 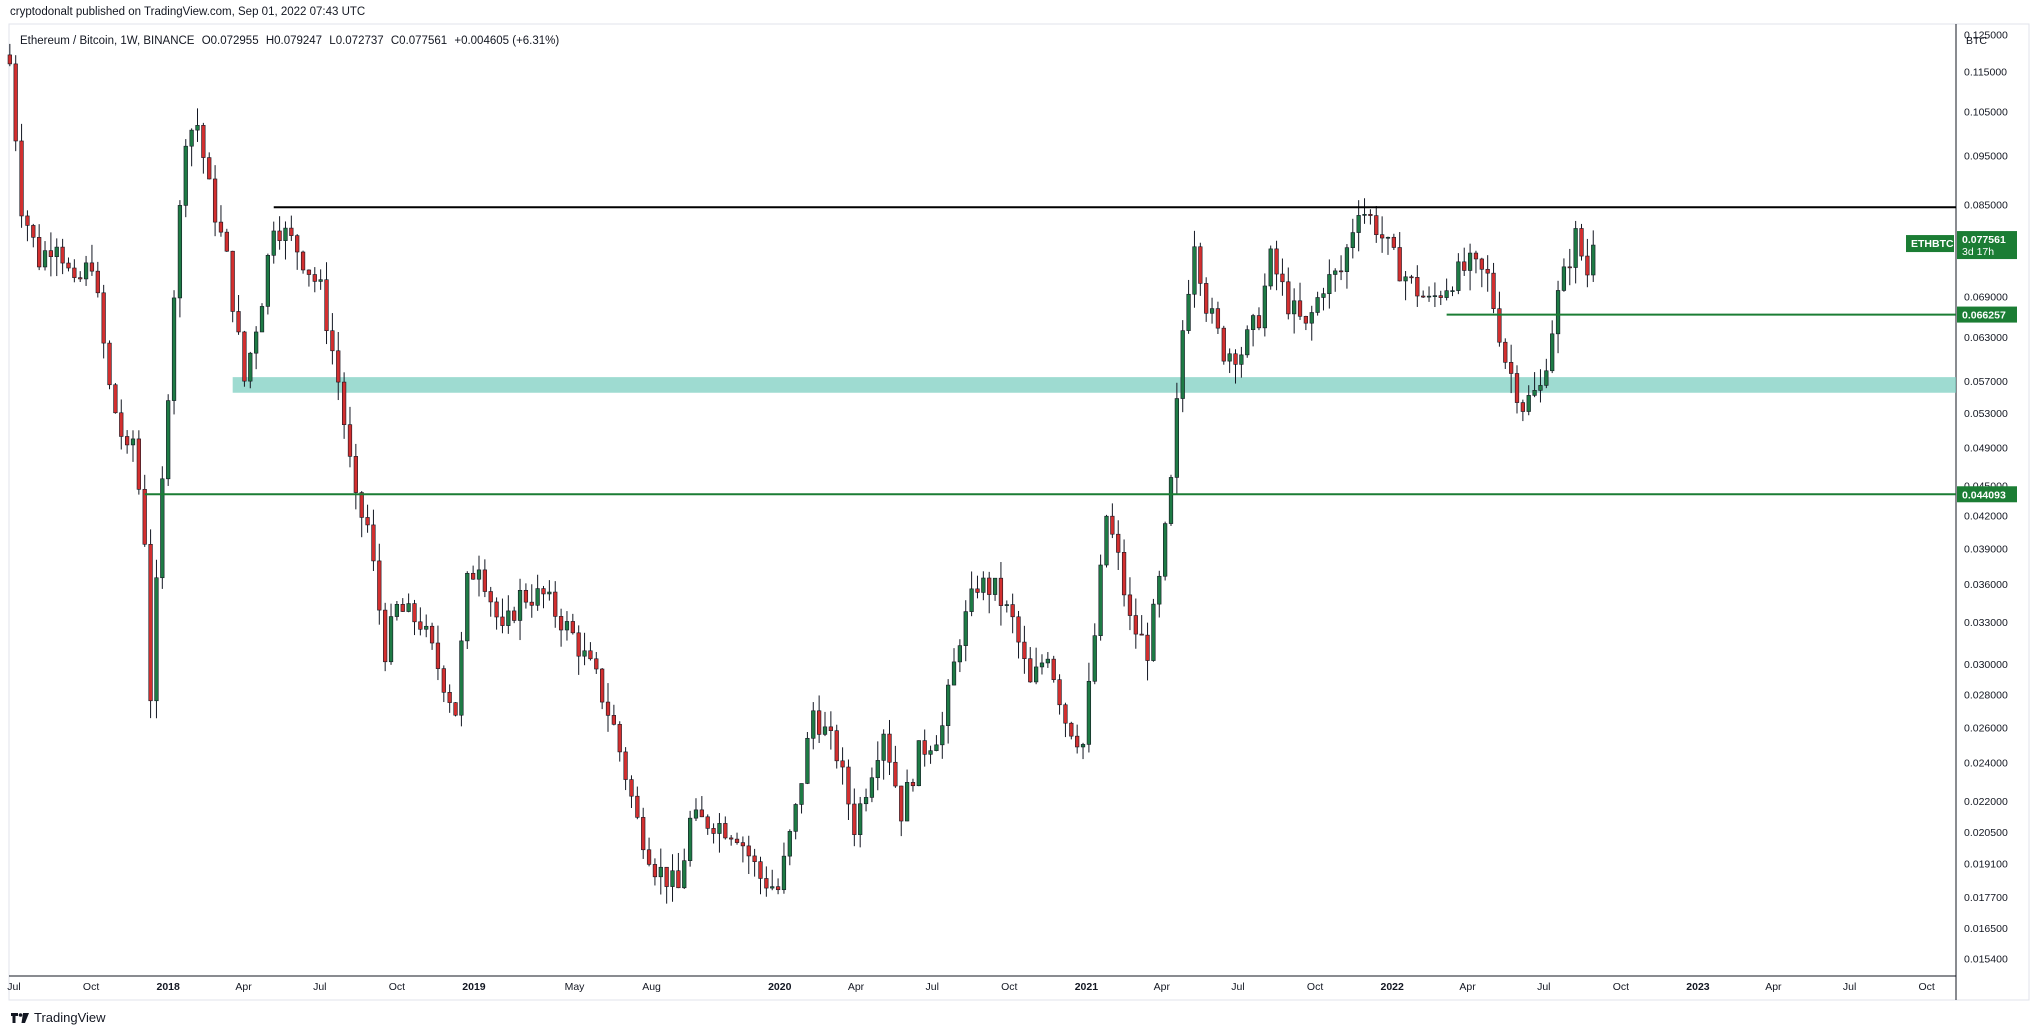 I want to click on x-tick-label: 2023, so click(x=1698, y=987).